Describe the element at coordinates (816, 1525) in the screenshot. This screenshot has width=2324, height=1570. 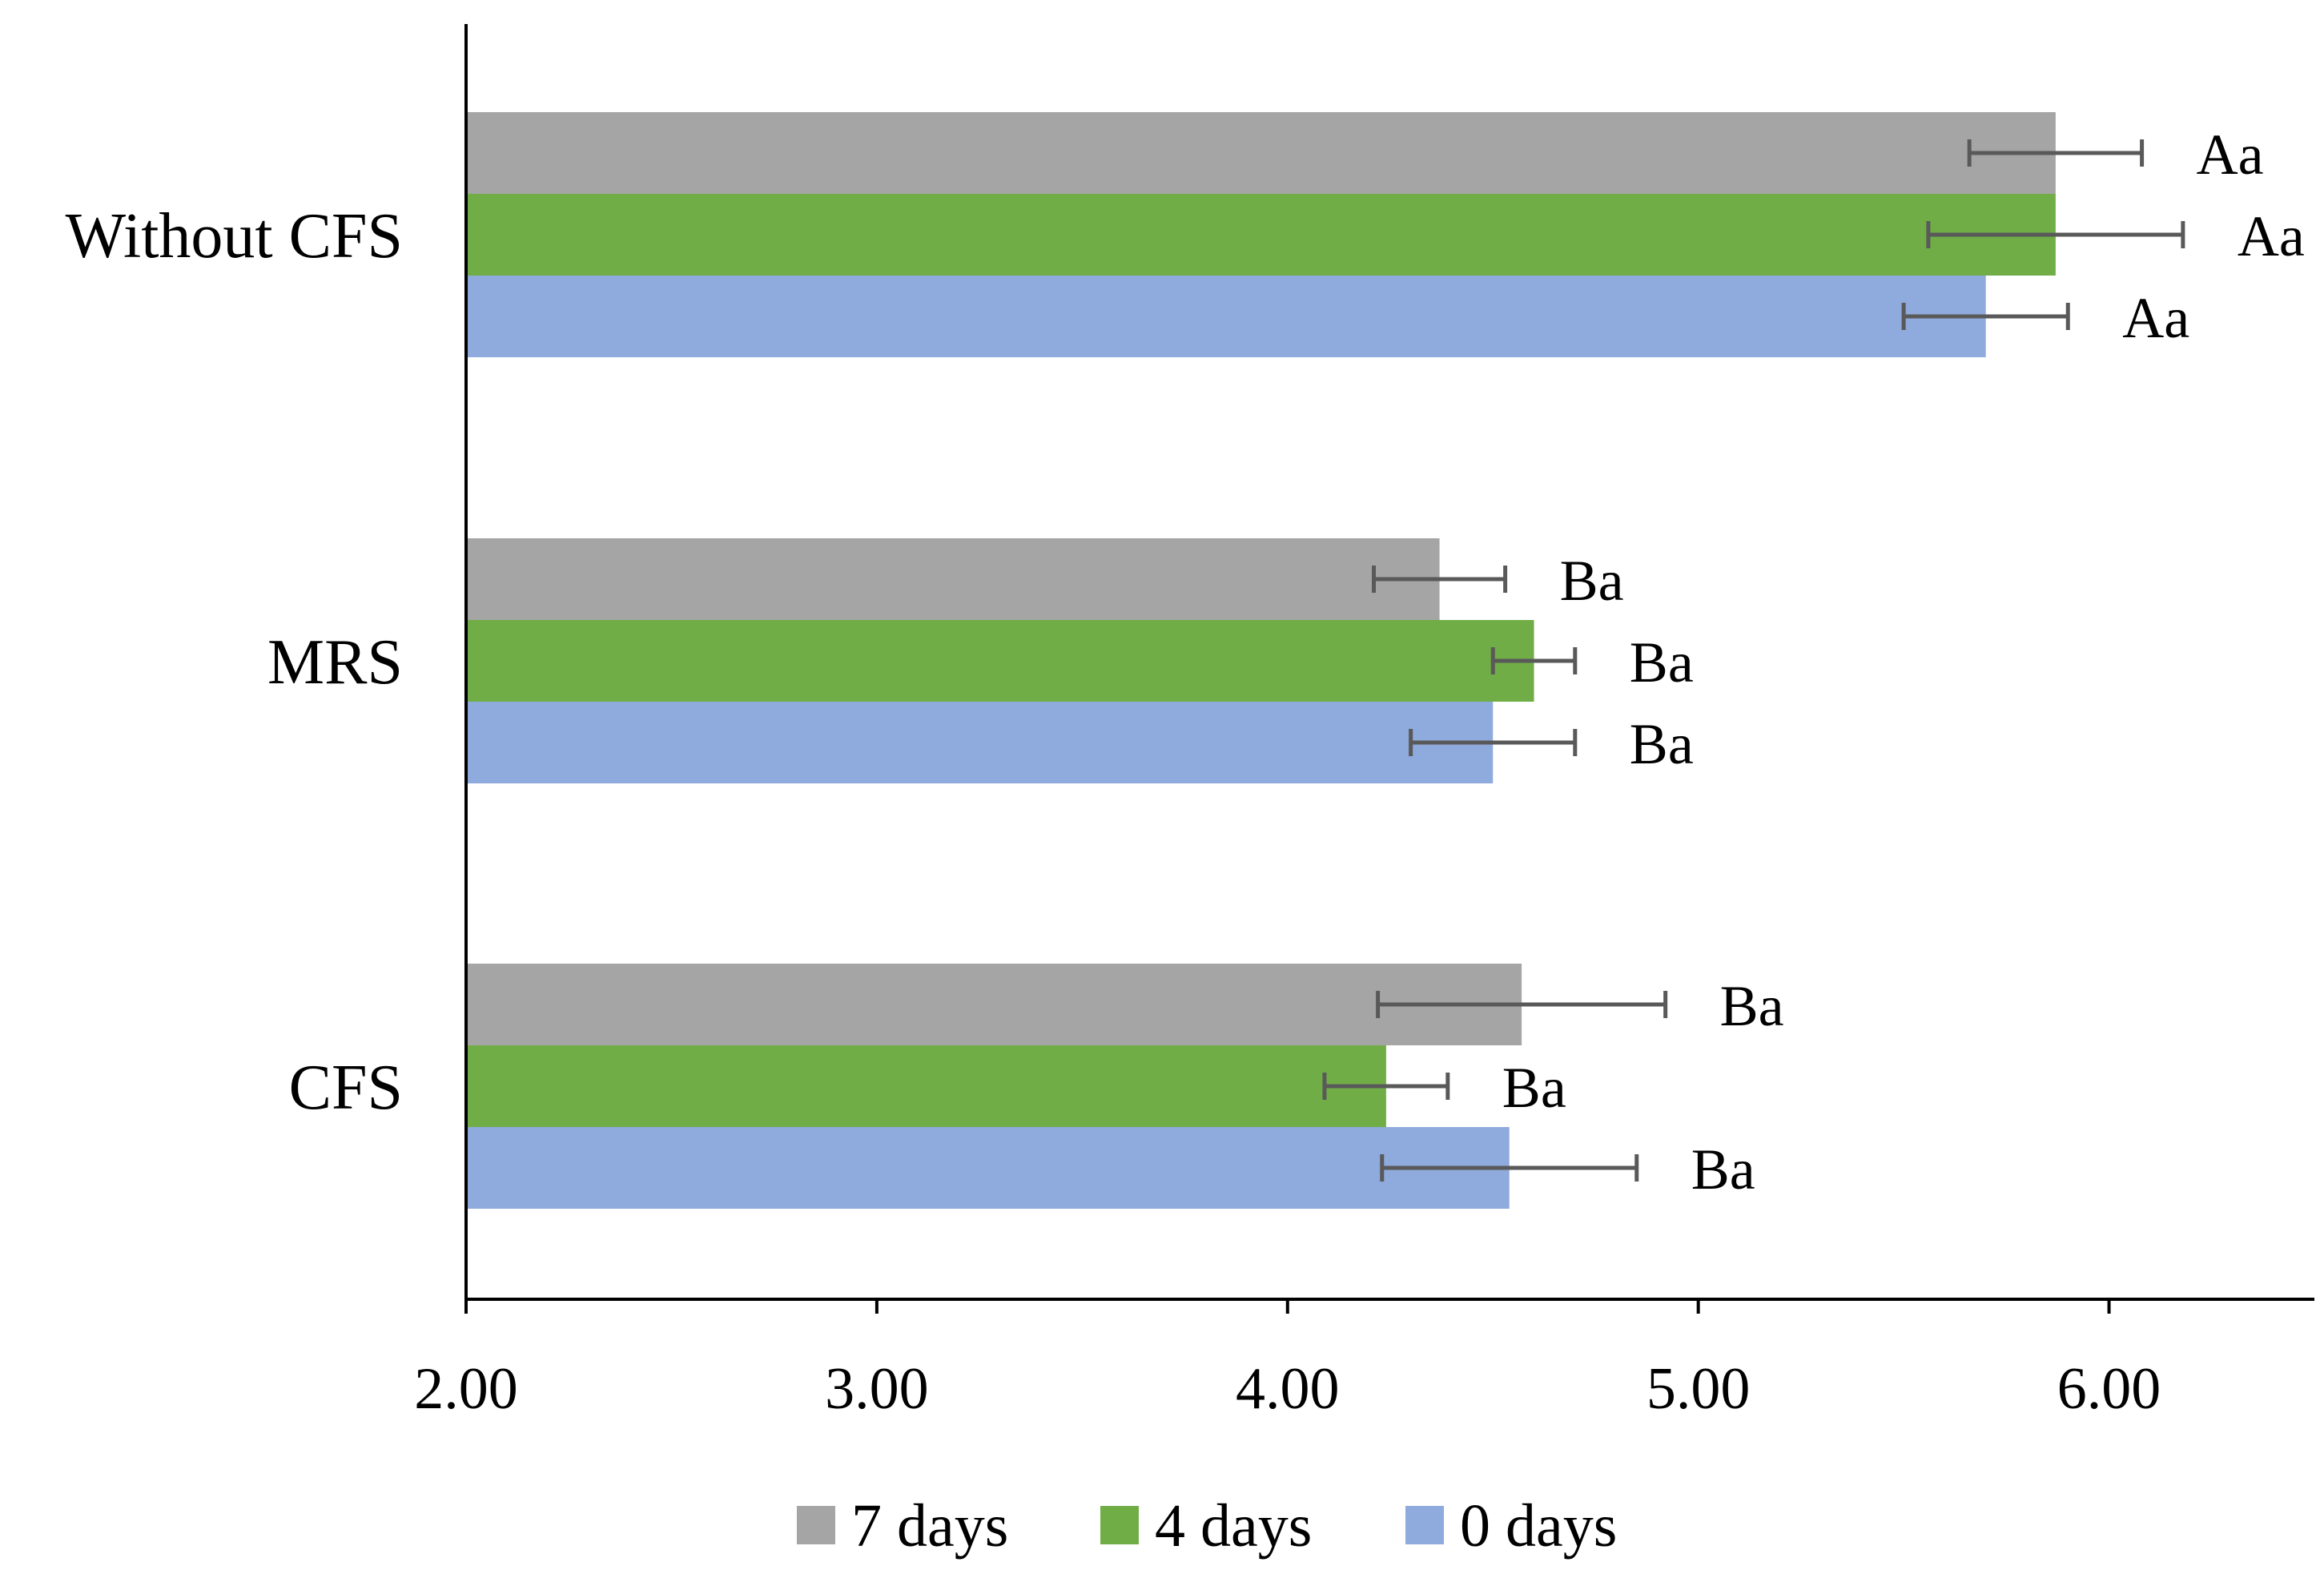
I see `legend-swatch-7-days` at that location.